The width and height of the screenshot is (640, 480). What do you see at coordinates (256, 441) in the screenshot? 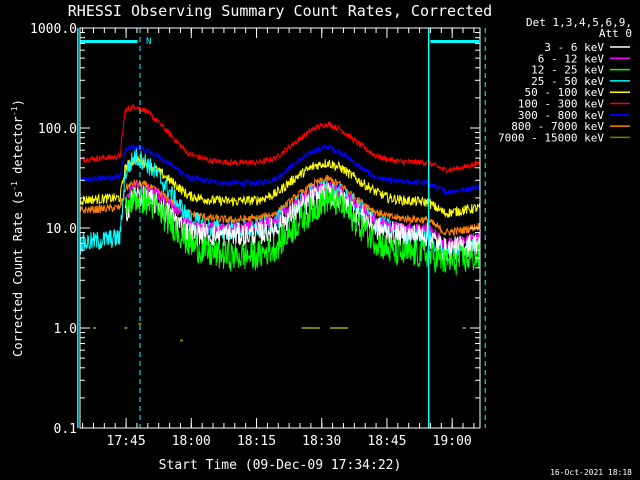
I see `x-tick-label: 18:15` at bounding box center [256, 441].